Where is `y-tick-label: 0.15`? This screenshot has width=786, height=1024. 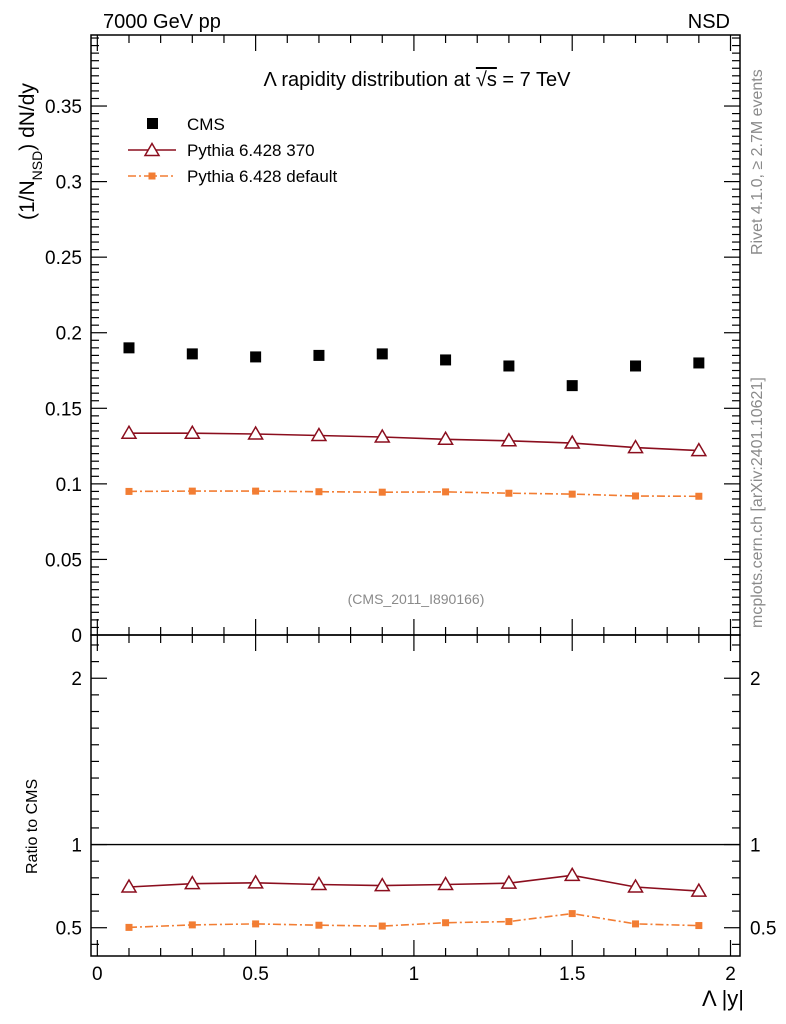 y-tick-label: 0.15 is located at coordinates (63, 409).